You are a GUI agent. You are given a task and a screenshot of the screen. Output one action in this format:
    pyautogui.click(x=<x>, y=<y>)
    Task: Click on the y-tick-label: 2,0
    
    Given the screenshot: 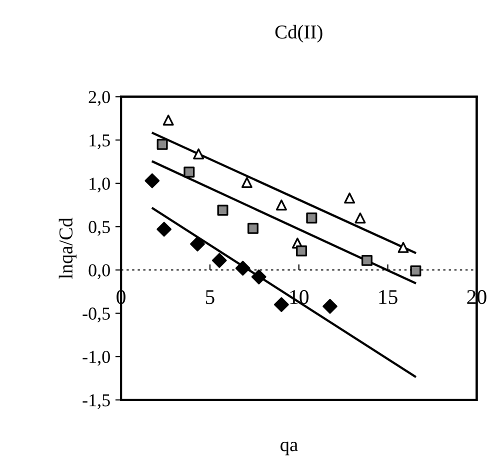 What is the action you would take?
    pyautogui.click(x=99, y=98)
    